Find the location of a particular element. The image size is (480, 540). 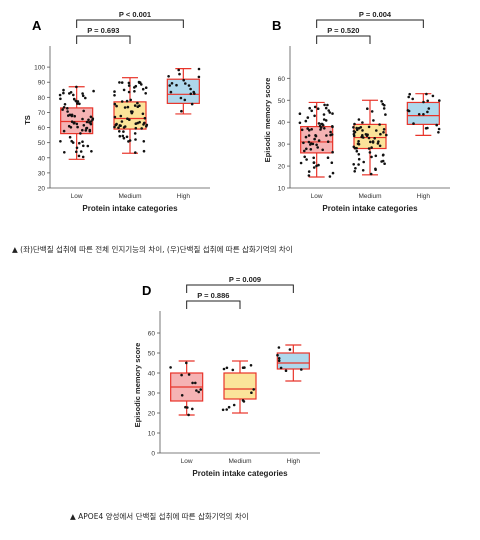

y-tick-label: 60 is located at coordinates (282, 79).